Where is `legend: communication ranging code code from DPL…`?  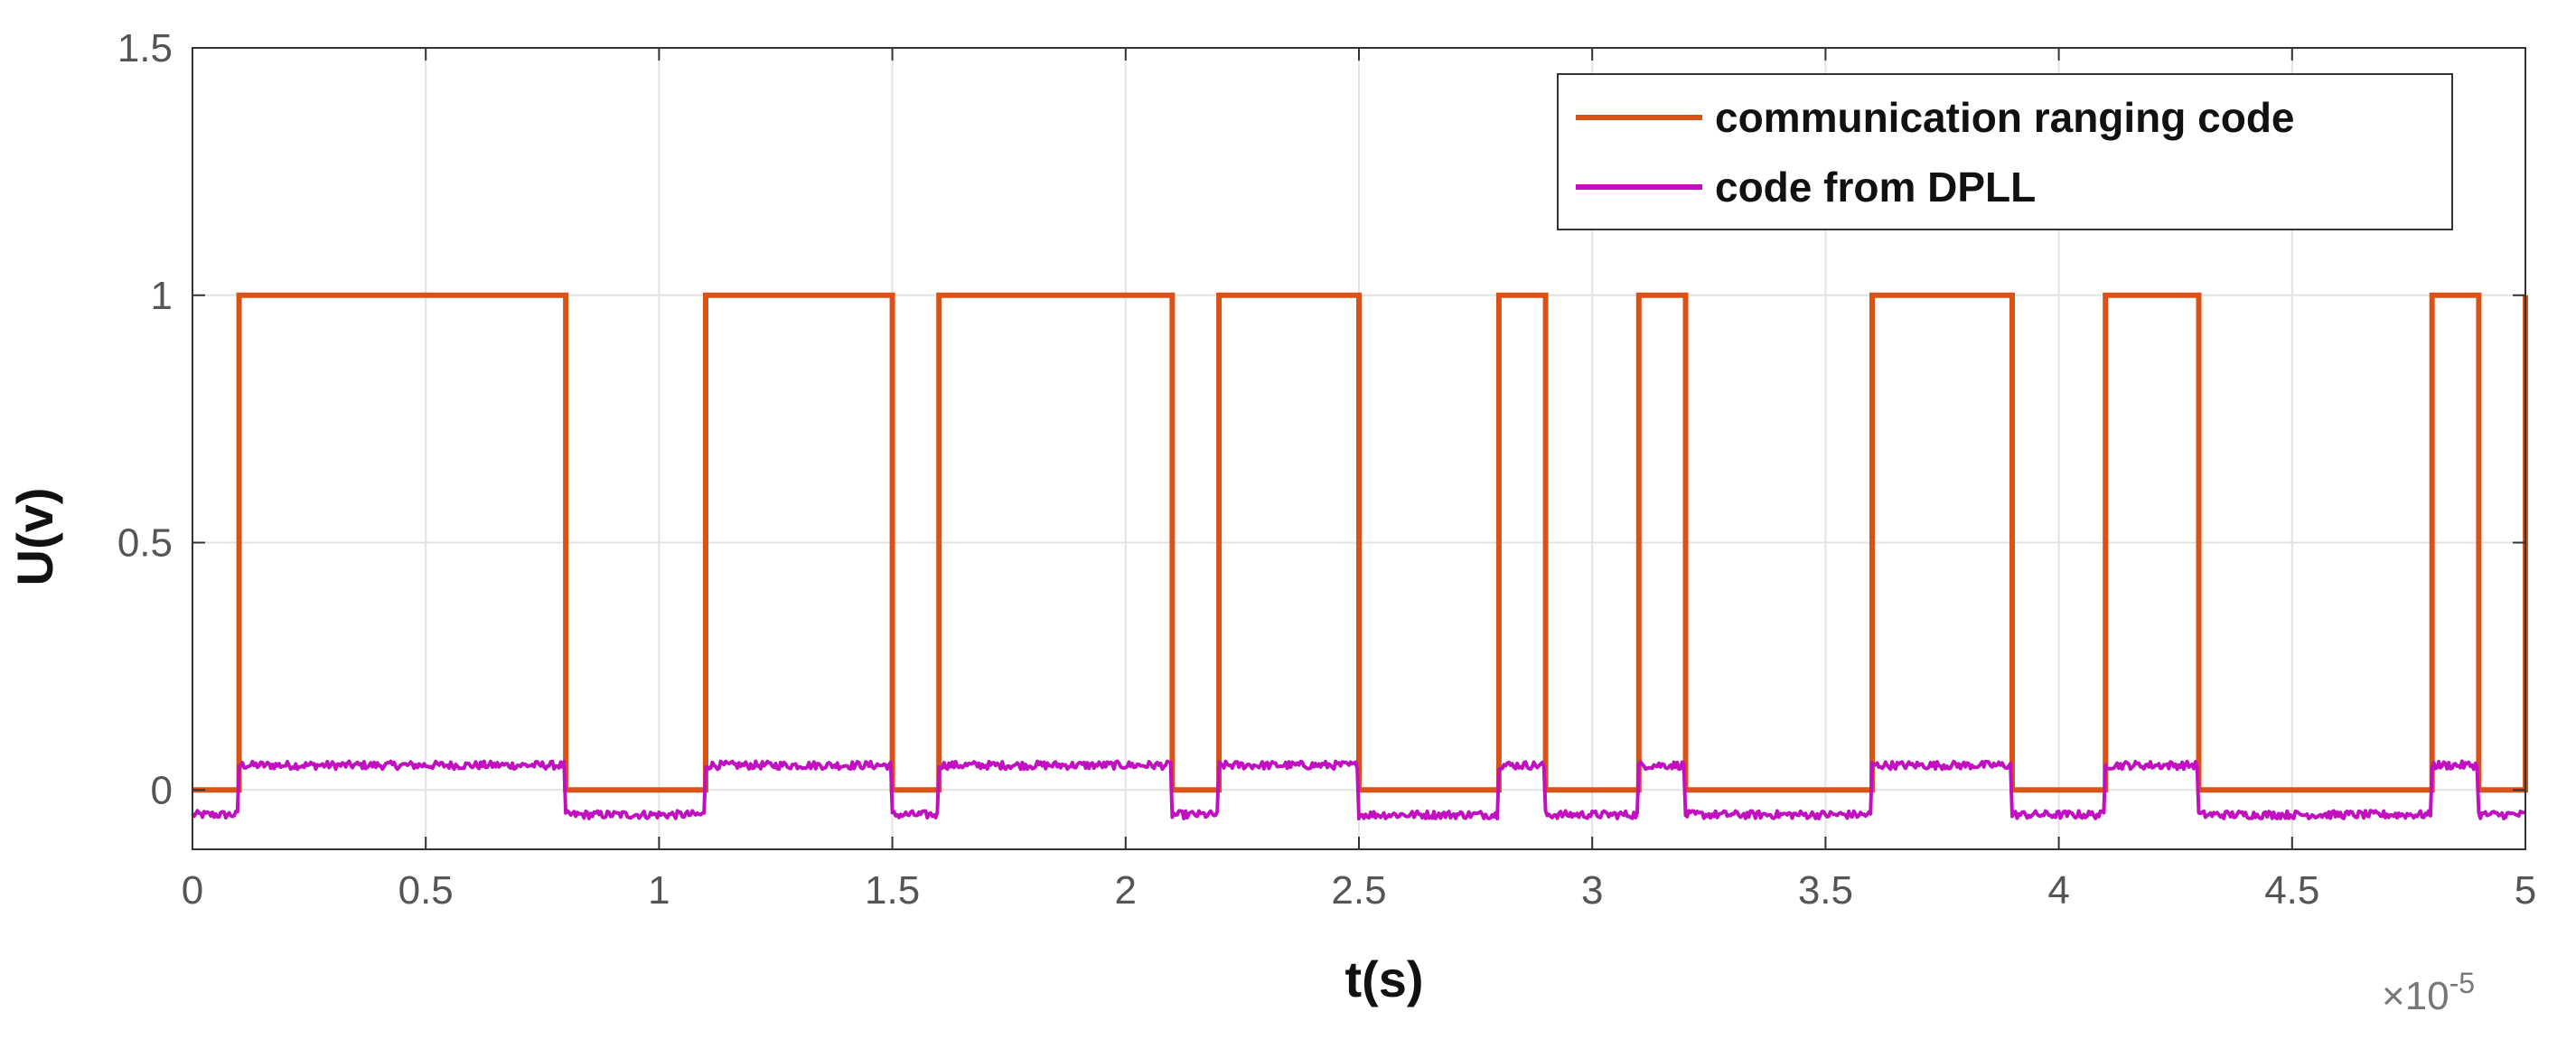
legend: communication ranging code code from DPL… is located at coordinates (2005, 151).